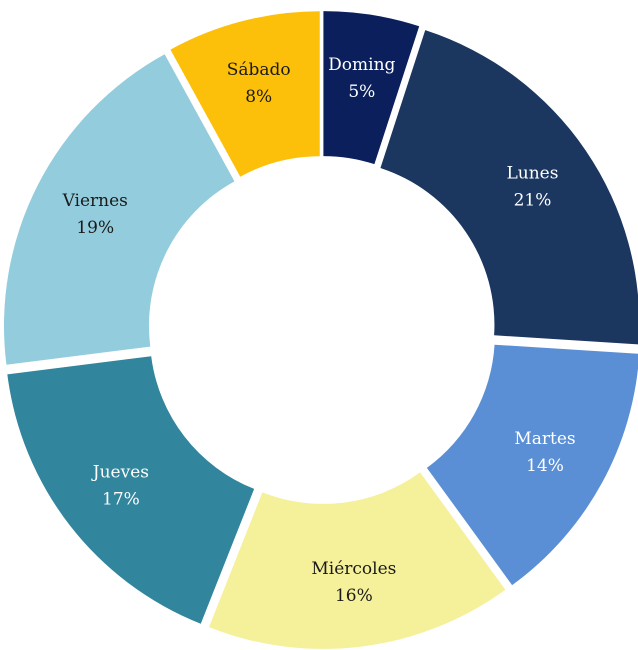 The height and width of the screenshot is (650, 638). Describe the element at coordinates (361, 92) in the screenshot. I see `slice-value-label: 5%` at that location.